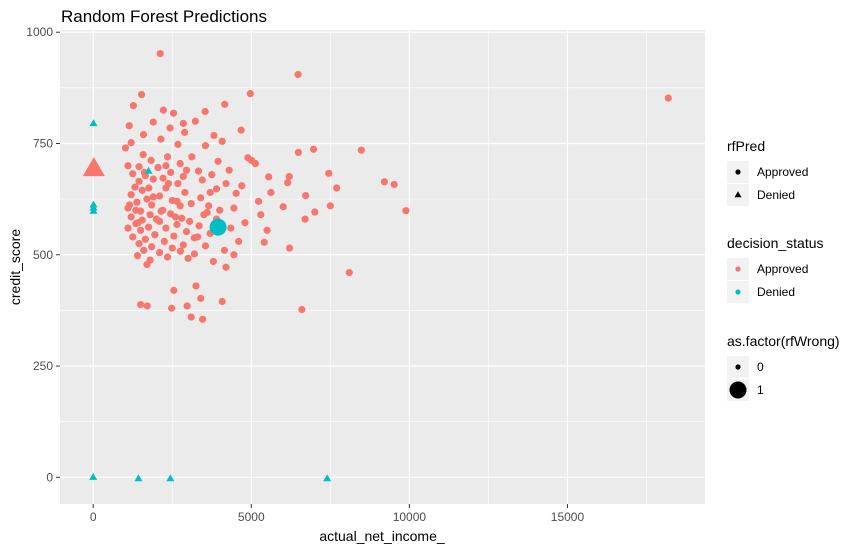 The image size is (862, 550). Describe the element at coordinates (382, 536) in the screenshot. I see `x-axis-title: actual_net_income_` at that location.